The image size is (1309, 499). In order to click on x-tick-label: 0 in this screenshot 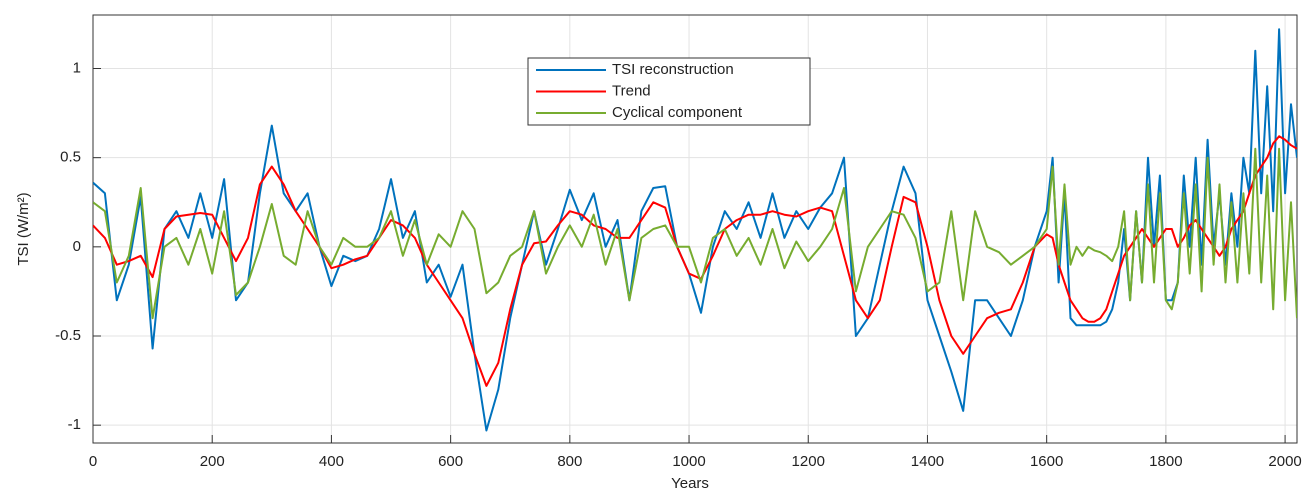, I will do `click(93, 461)`.